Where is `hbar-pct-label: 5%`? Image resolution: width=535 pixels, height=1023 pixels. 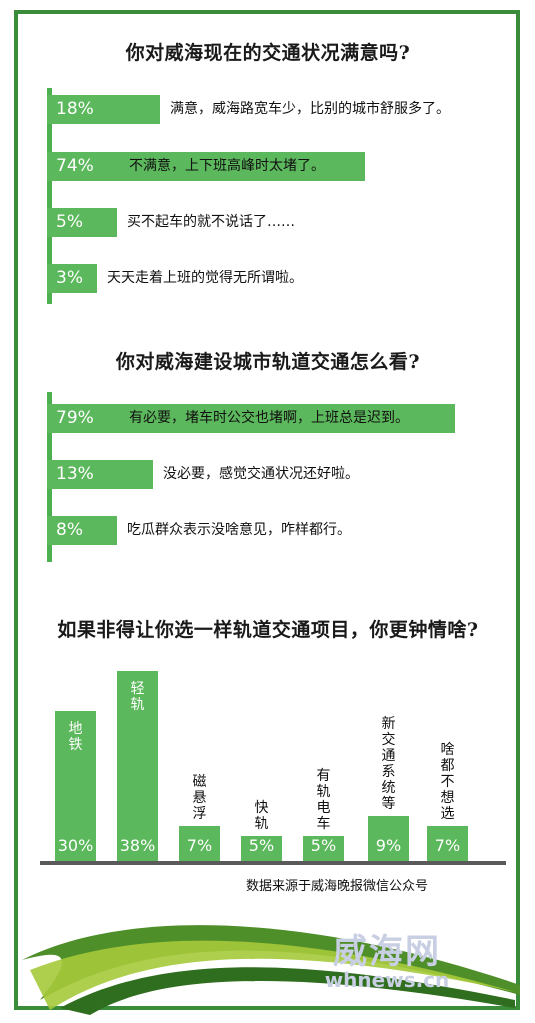 hbar-pct-label: 5% is located at coordinates (69, 222).